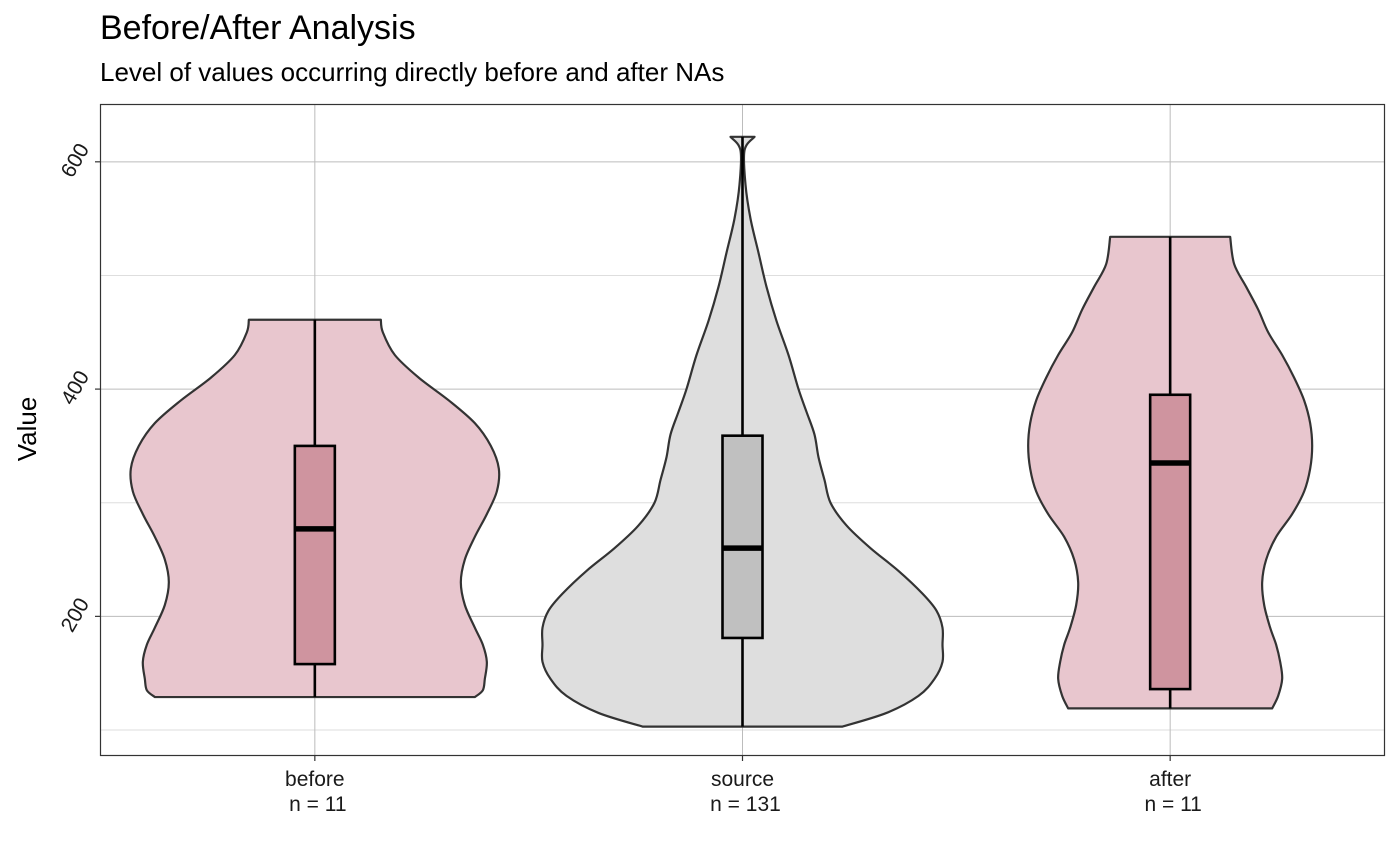 This screenshot has width=1400, height=866. What do you see at coordinates (317, 804) in the screenshot?
I see `x-tick-count-before: n = 11` at bounding box center [317, 804].